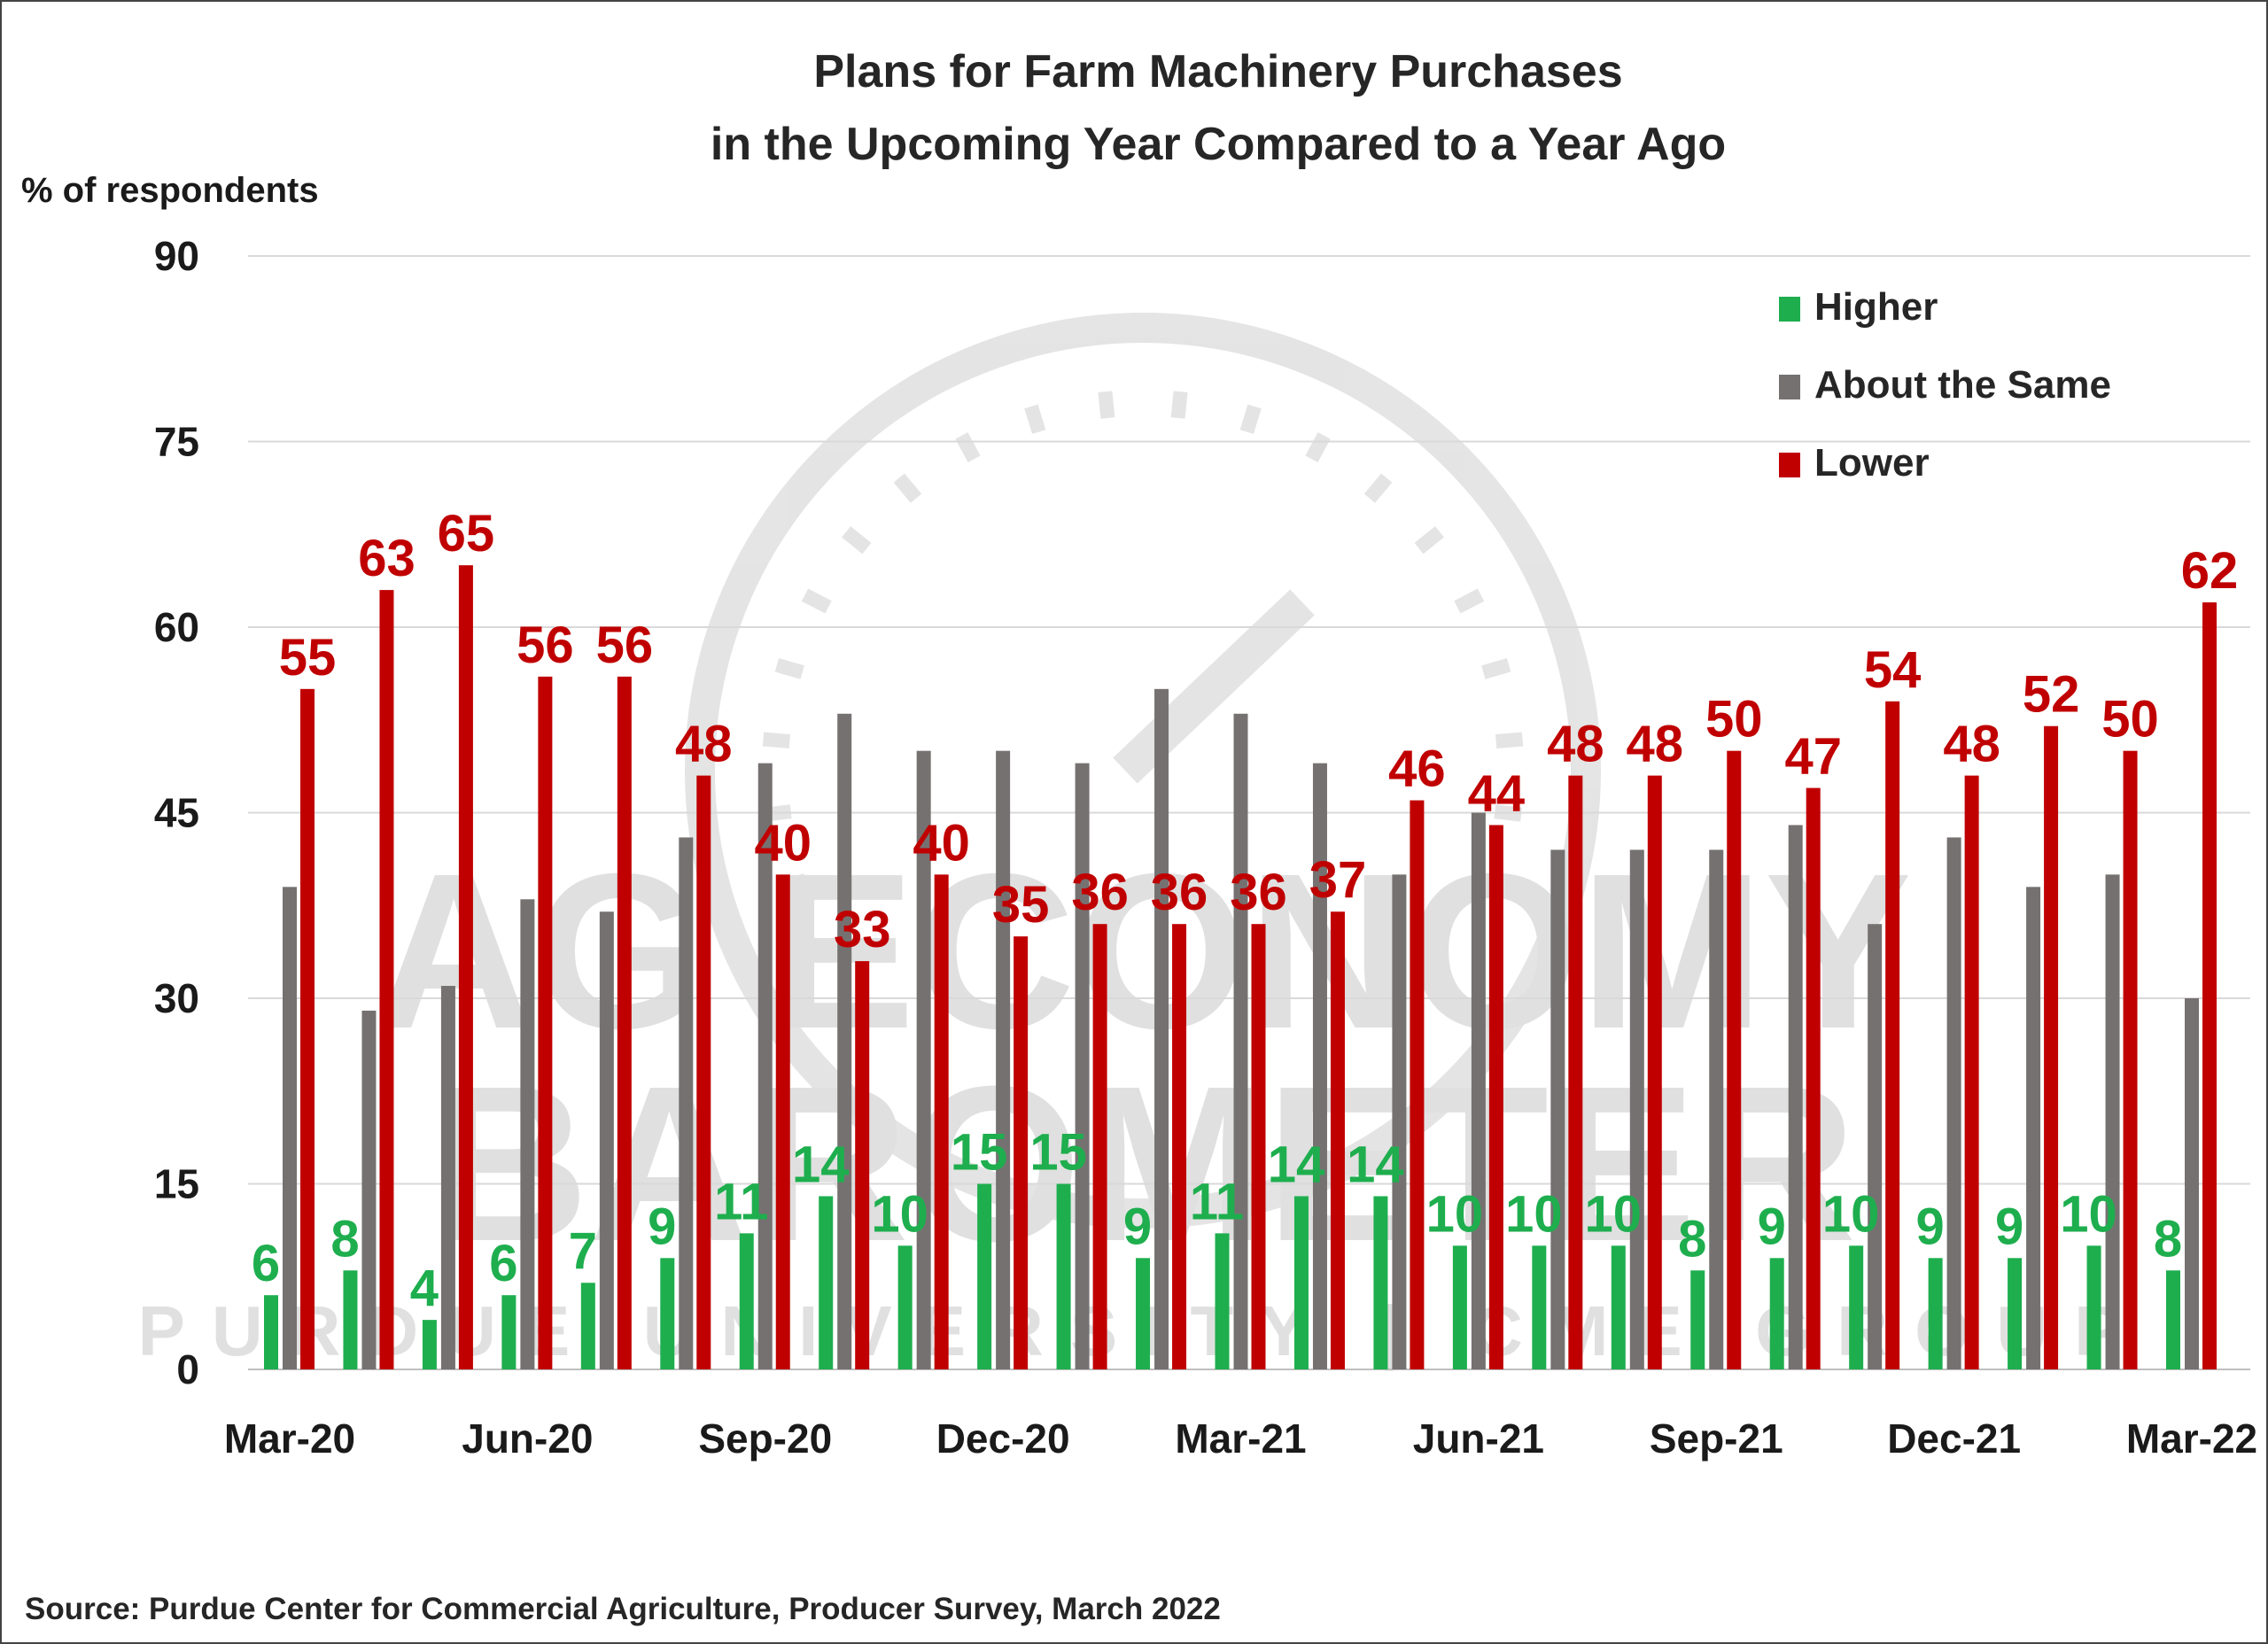 Image resolution: width=2268 pixels, height=1644 pixels. What do you see at coordinates (424, 1288) in the screenshot?
I see `data-label-higher: 4` at bounding box center [424, 1288].